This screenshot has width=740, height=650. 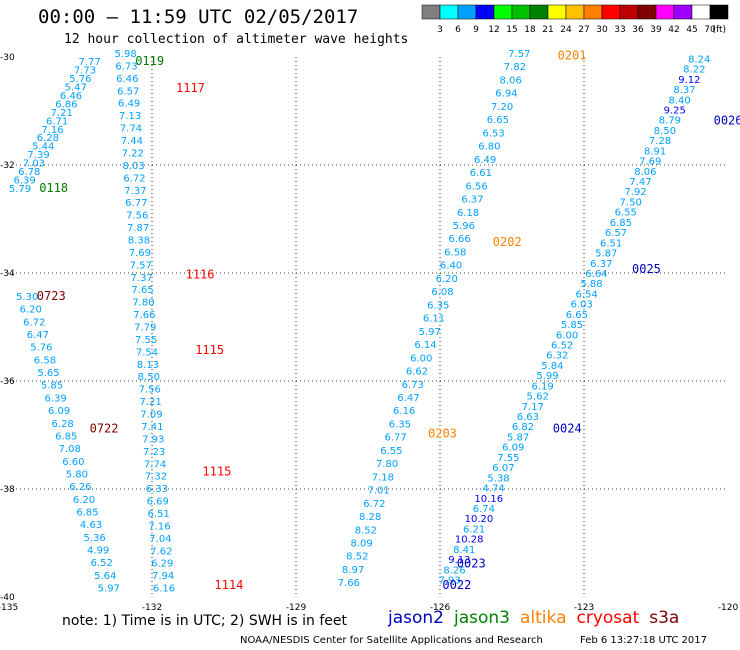 I want to click on pass-time-label: 0202, so click(x=507, y=242).